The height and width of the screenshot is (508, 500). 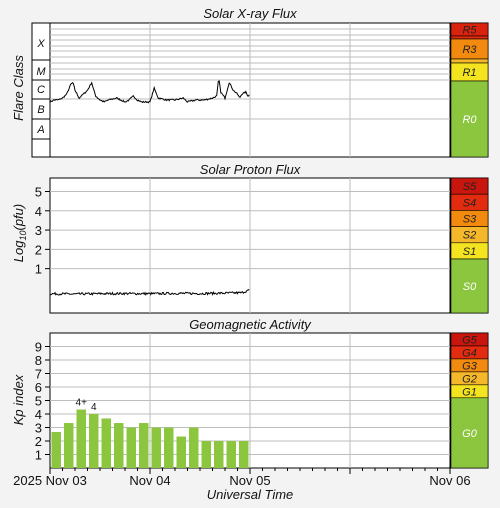 I want to click on flare-class-box, so click(x=41, y=90).